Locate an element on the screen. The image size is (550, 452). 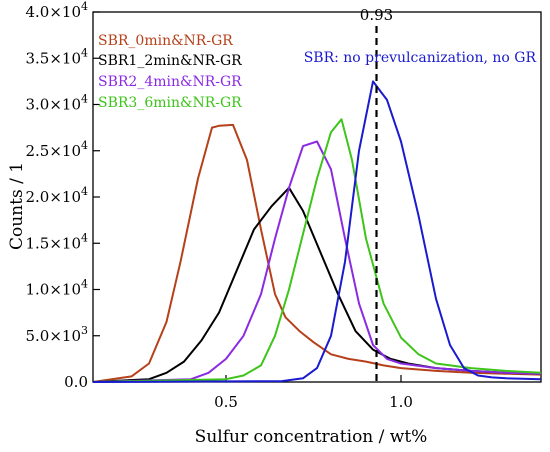
y-tick-label: 3.0×10⁴ is located at coordinates (56, 103).